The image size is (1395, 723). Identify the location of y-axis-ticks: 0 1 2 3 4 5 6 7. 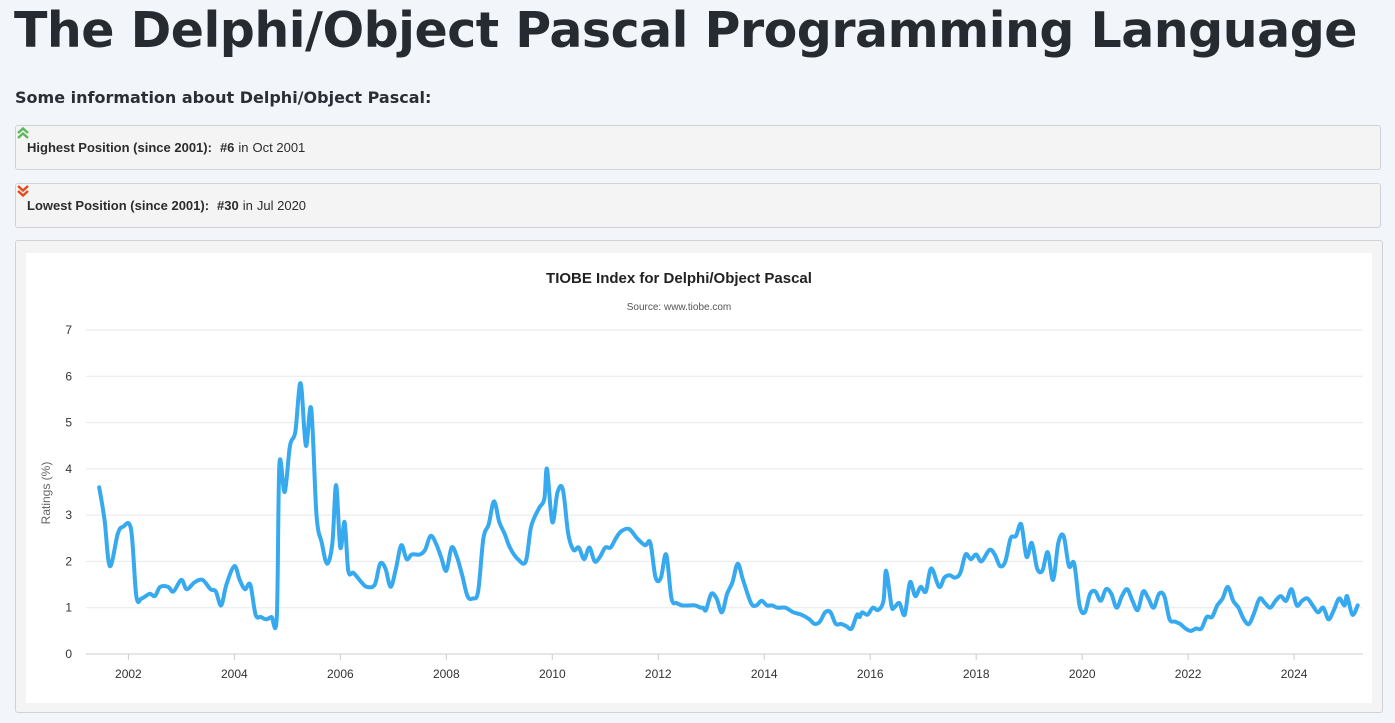
(68, 492).